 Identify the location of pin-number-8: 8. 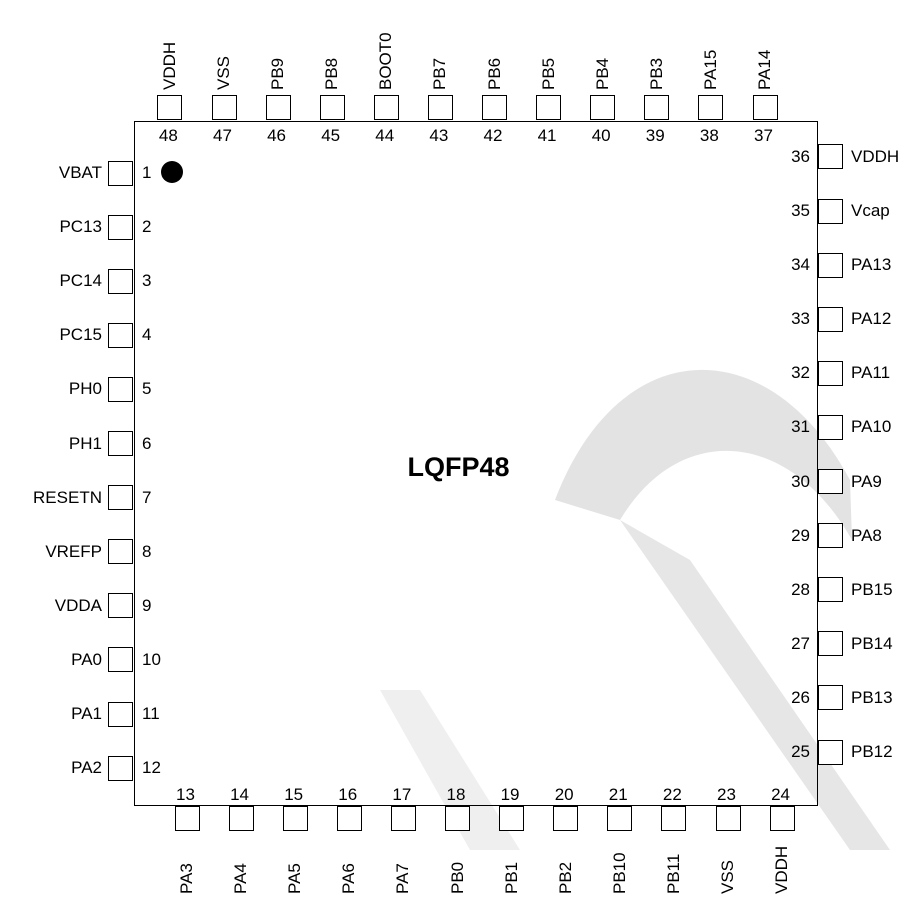
(147, 551).